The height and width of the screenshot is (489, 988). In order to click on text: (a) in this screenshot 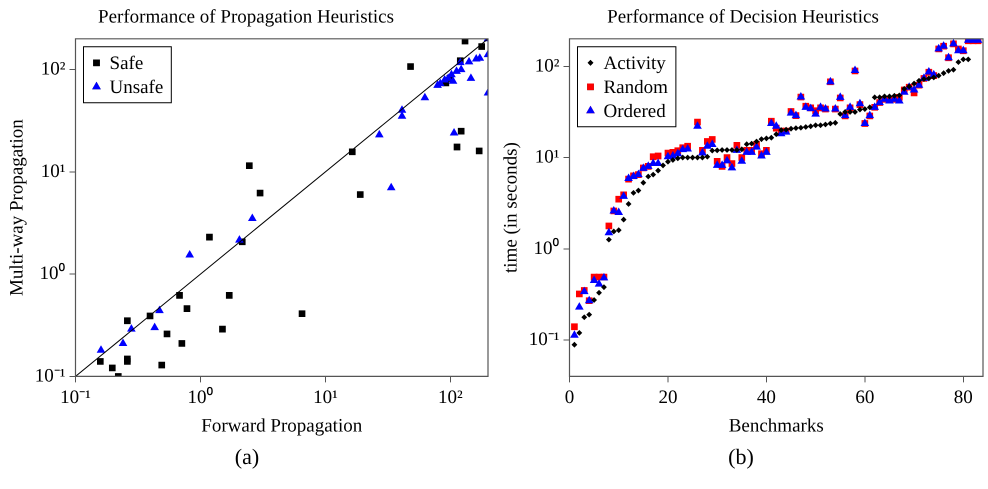, I will do `click(247, 457)`.